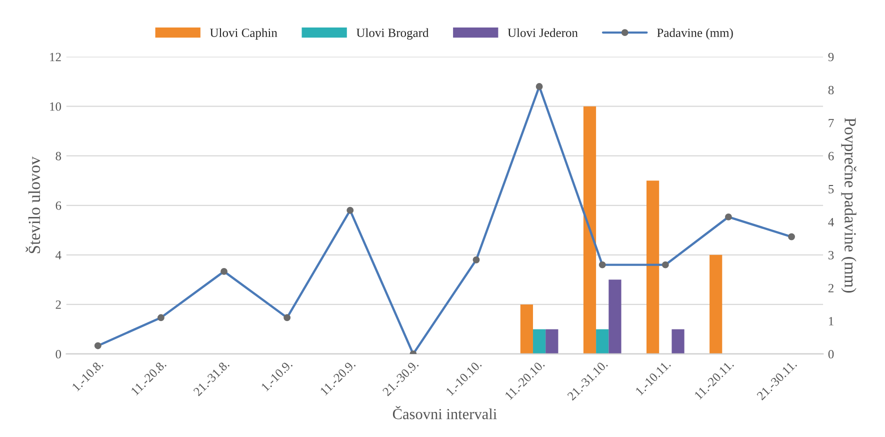  I want to click on y2-tick-label: 1, so click(831, 321).